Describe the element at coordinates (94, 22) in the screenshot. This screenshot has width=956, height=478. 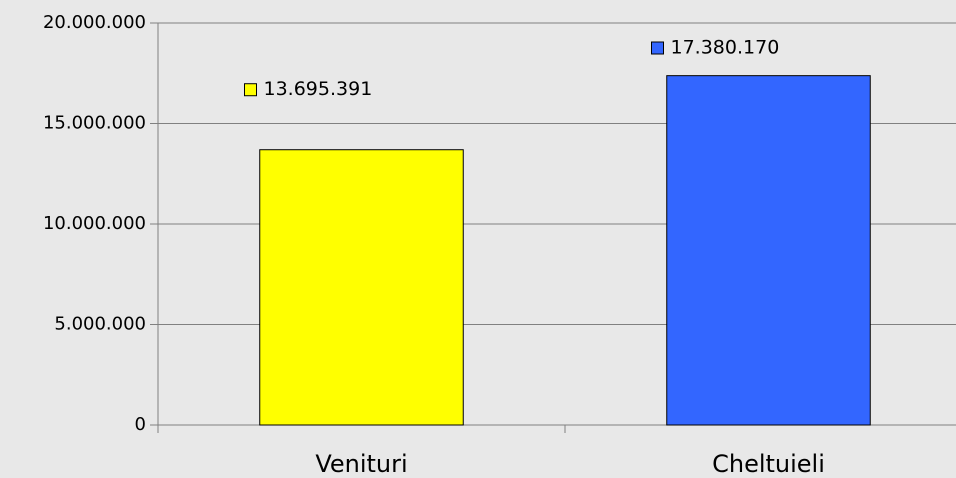
I see `y-tick-label: 20.000.000` at that location.